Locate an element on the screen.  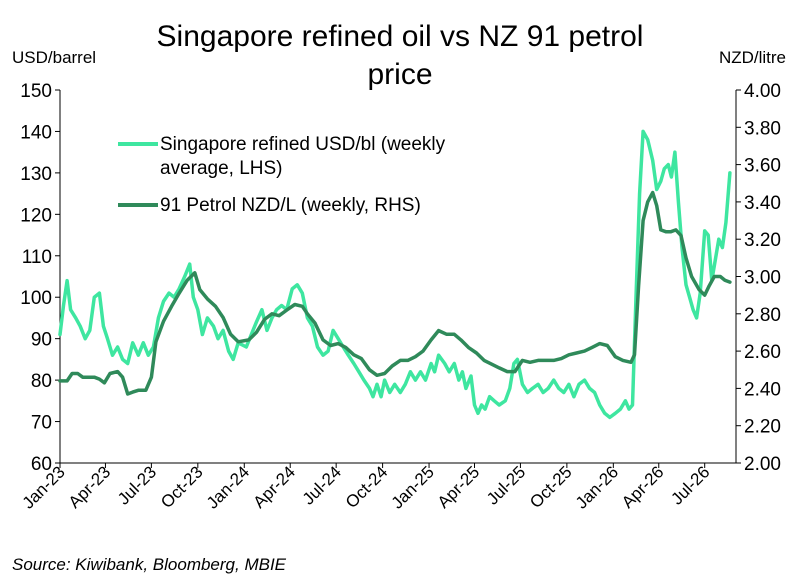
x-tick-label: Jul-23 is located at coordinates (137, 485).